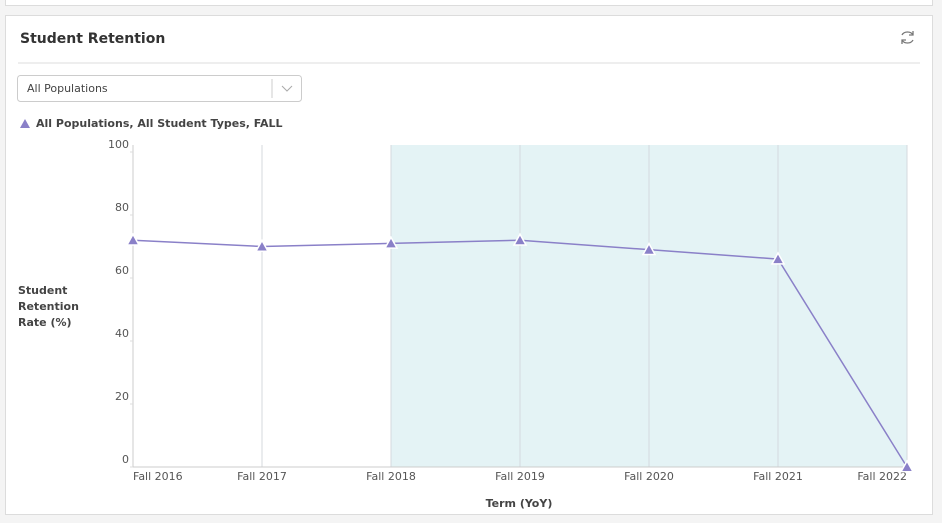 This screenshot has width=942, height=523. What do you see at coordinates (469, 3) in the screenshot?
I see `top-card` at bounding box center [469, 3].